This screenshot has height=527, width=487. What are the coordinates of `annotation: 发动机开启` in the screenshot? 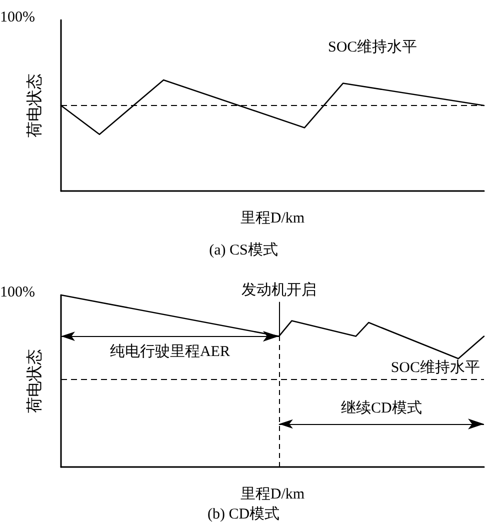 It's located at (278, 289).